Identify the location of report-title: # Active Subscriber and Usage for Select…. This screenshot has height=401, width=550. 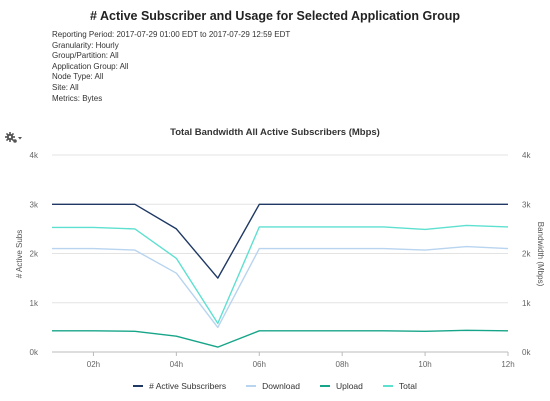
(275, 16).